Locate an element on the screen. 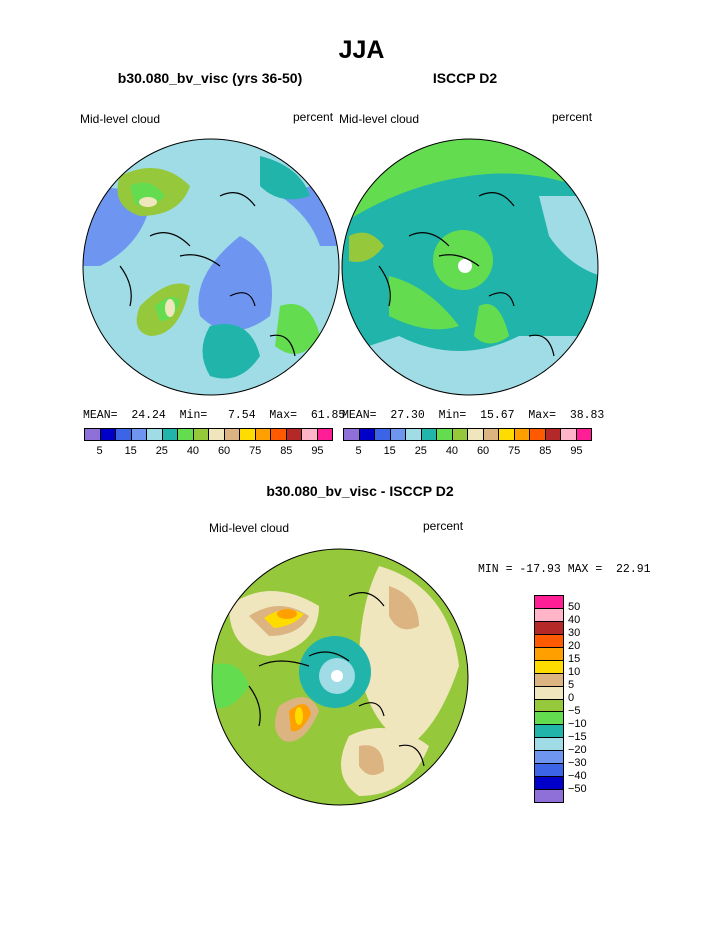 Image resolution: width=723 pixels, height=935 pixels. colorbar-2-tick-label: 60 is located at coordinates (483, 451).